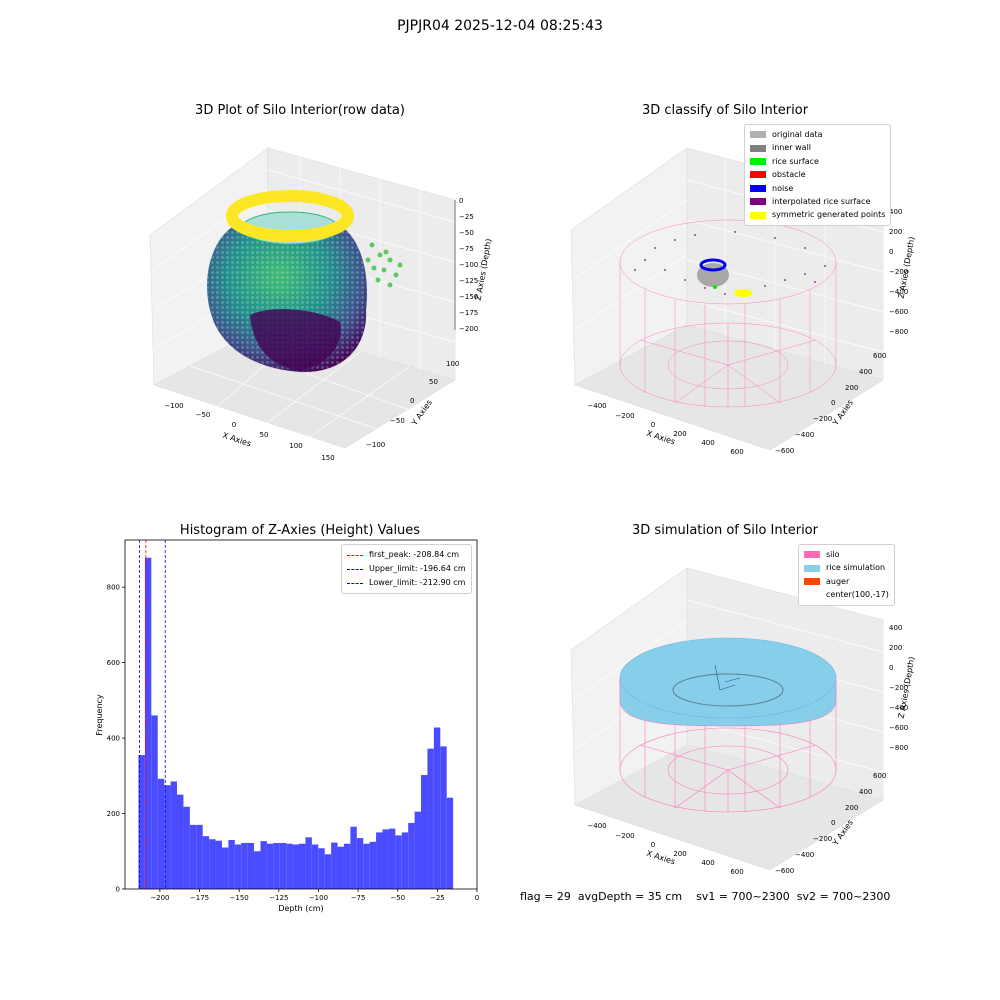 This screenshot has width=1000, height=1000. I want to click on svg-text: −175, so click(468, 313).